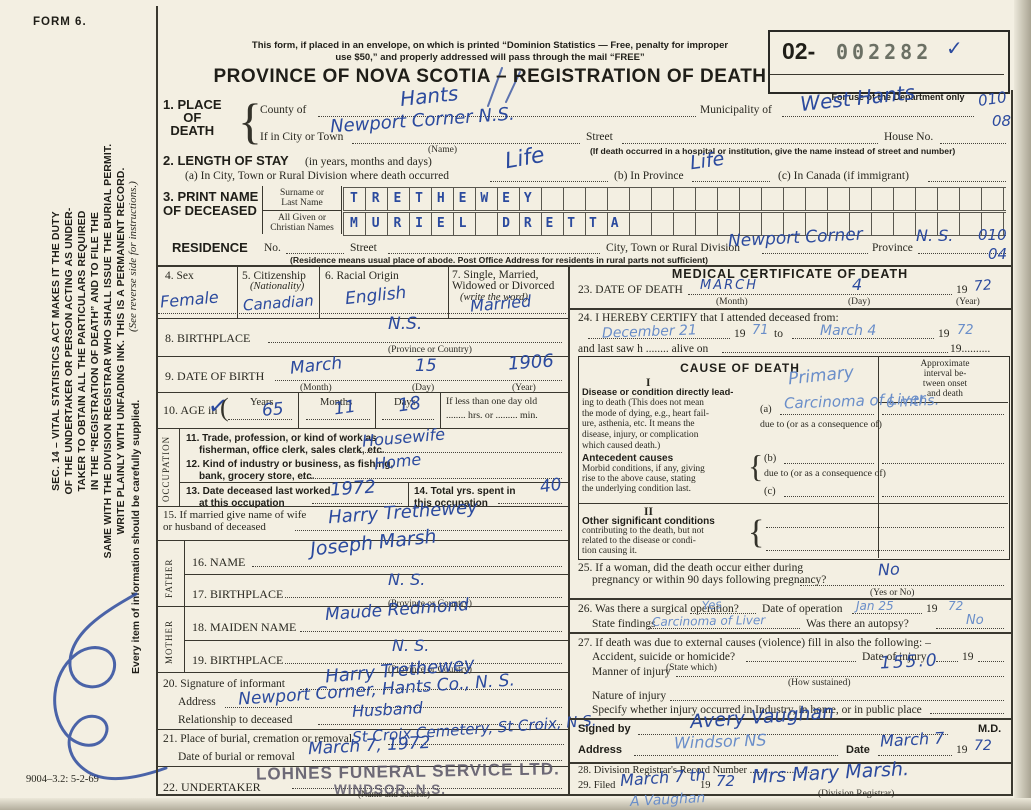 The image size is (1031, 810). What do you see at coordinates (843, 176) in the screenshot?
I see `item2c-label: (c) In Canada (if immigrant)` at bounding box center [843, 176].